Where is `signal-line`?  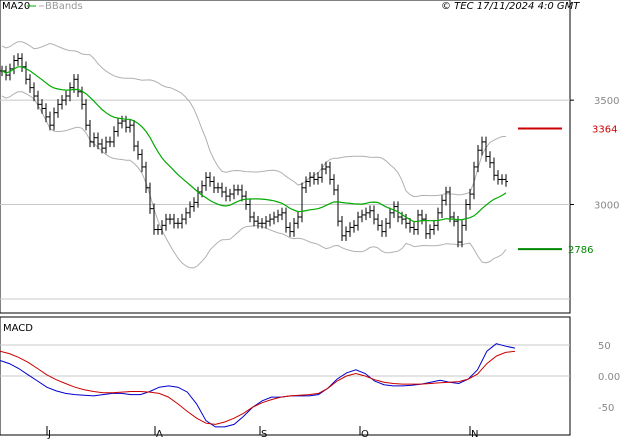
signal-line is located at coordinates (258, 387).